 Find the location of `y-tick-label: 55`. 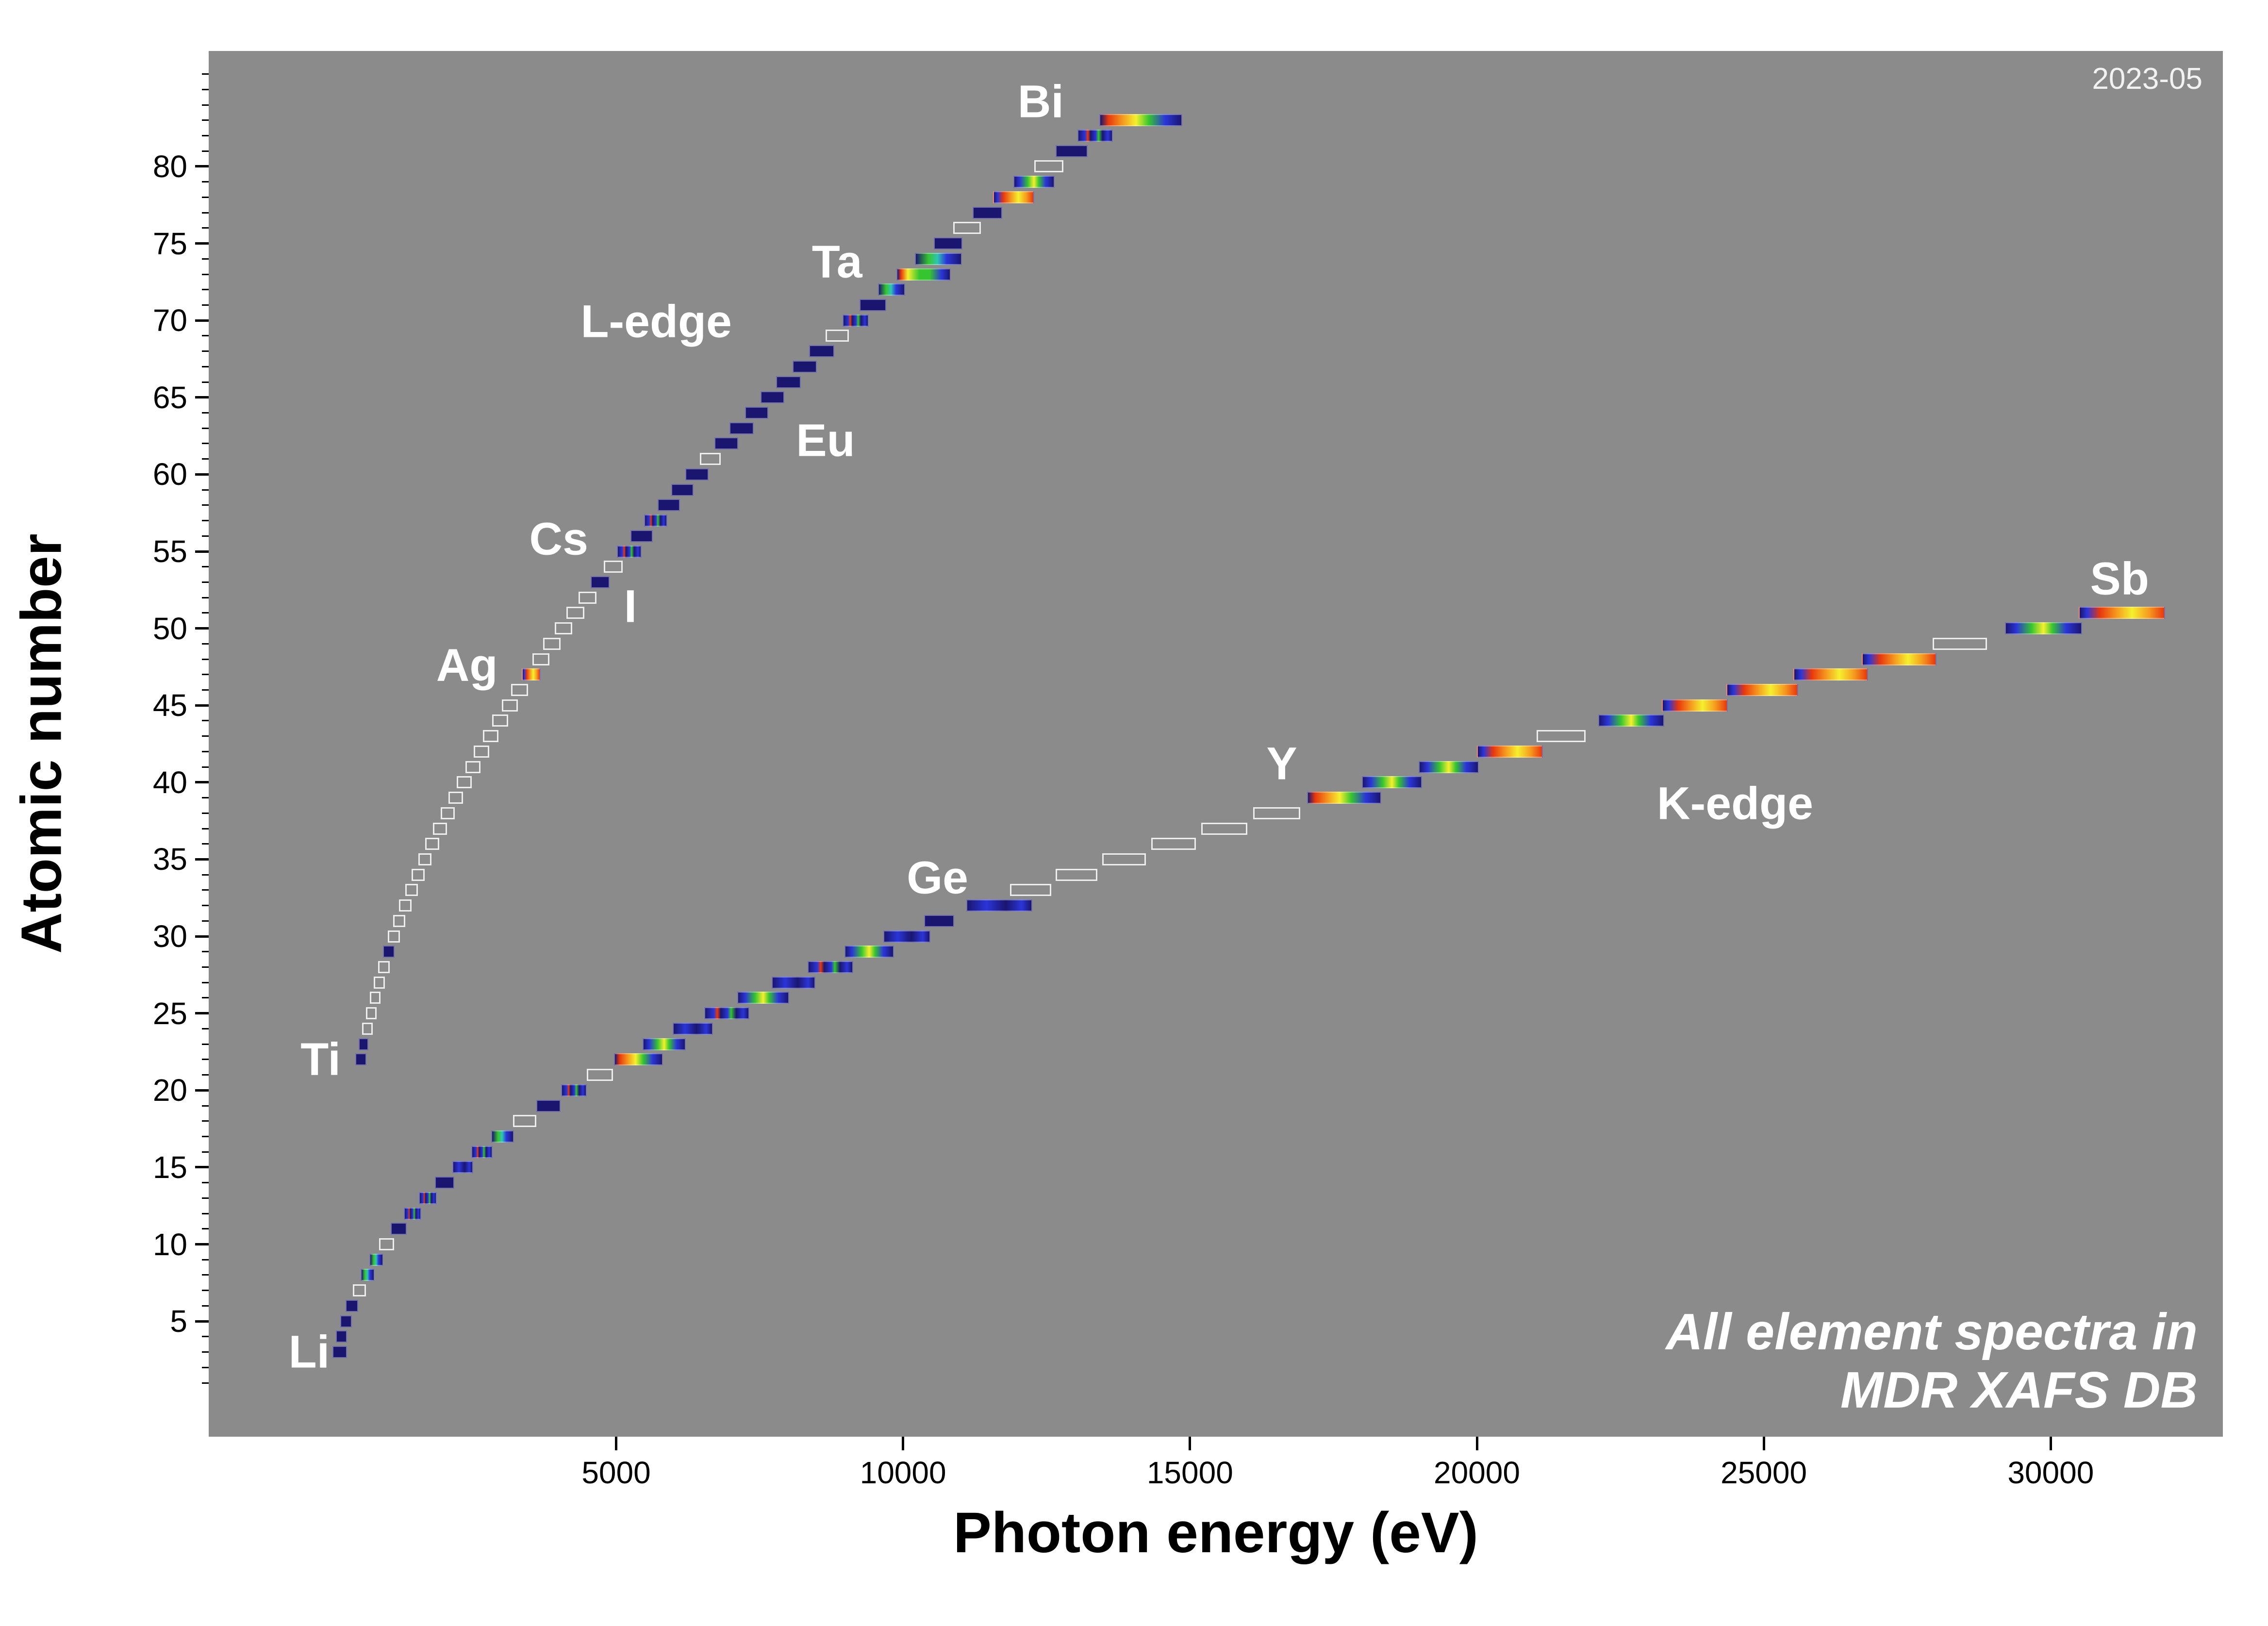

y-tick-label: 55 is located at coordinates (169, 551).